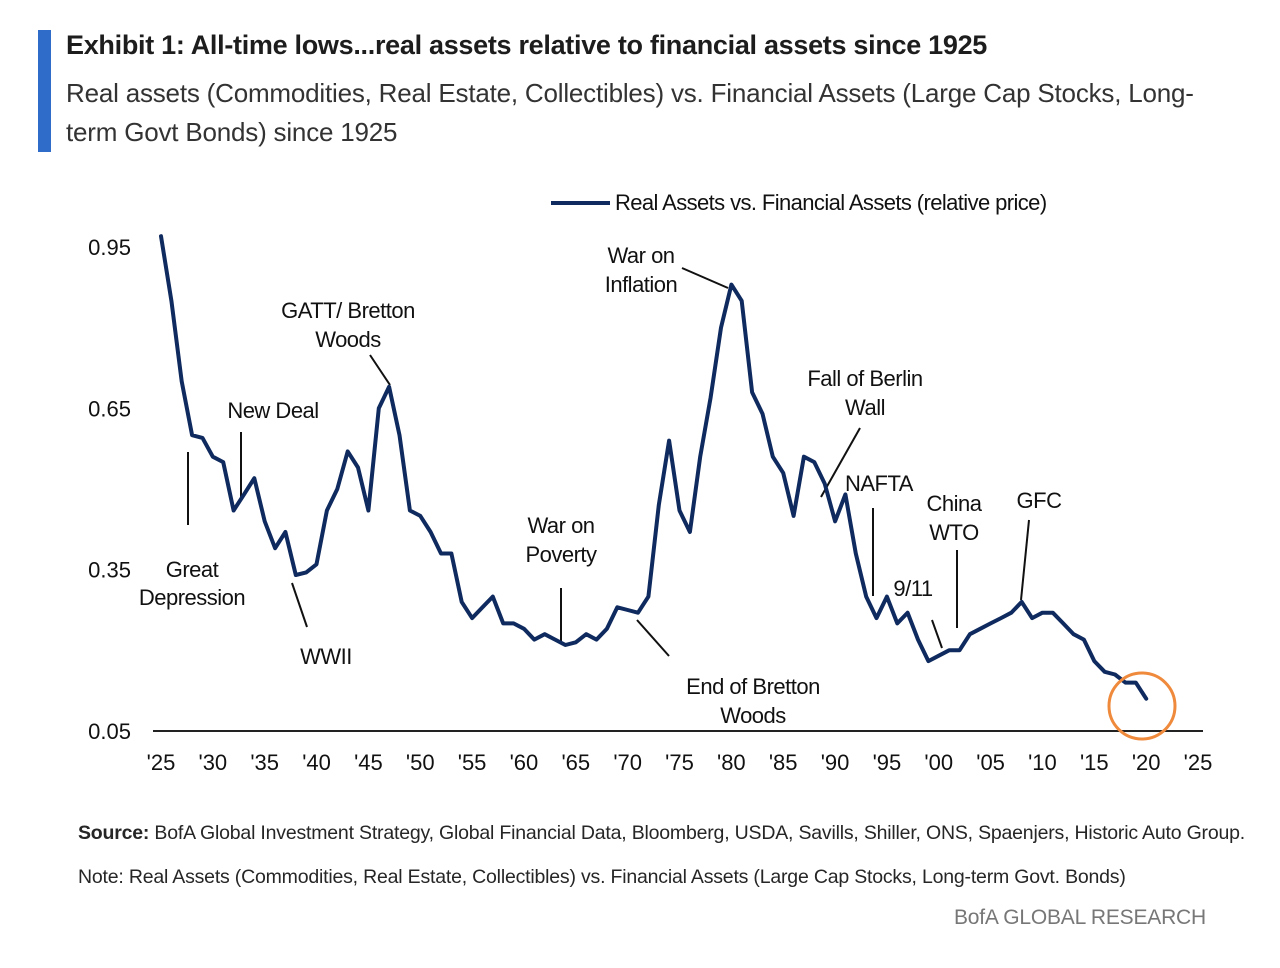 The width and height of the screenshot is (1280, 968). What do you see at coordinates (783, 762) in the screenshot?
I see `x-tick-label: '85` at bounding box center [783, 762].